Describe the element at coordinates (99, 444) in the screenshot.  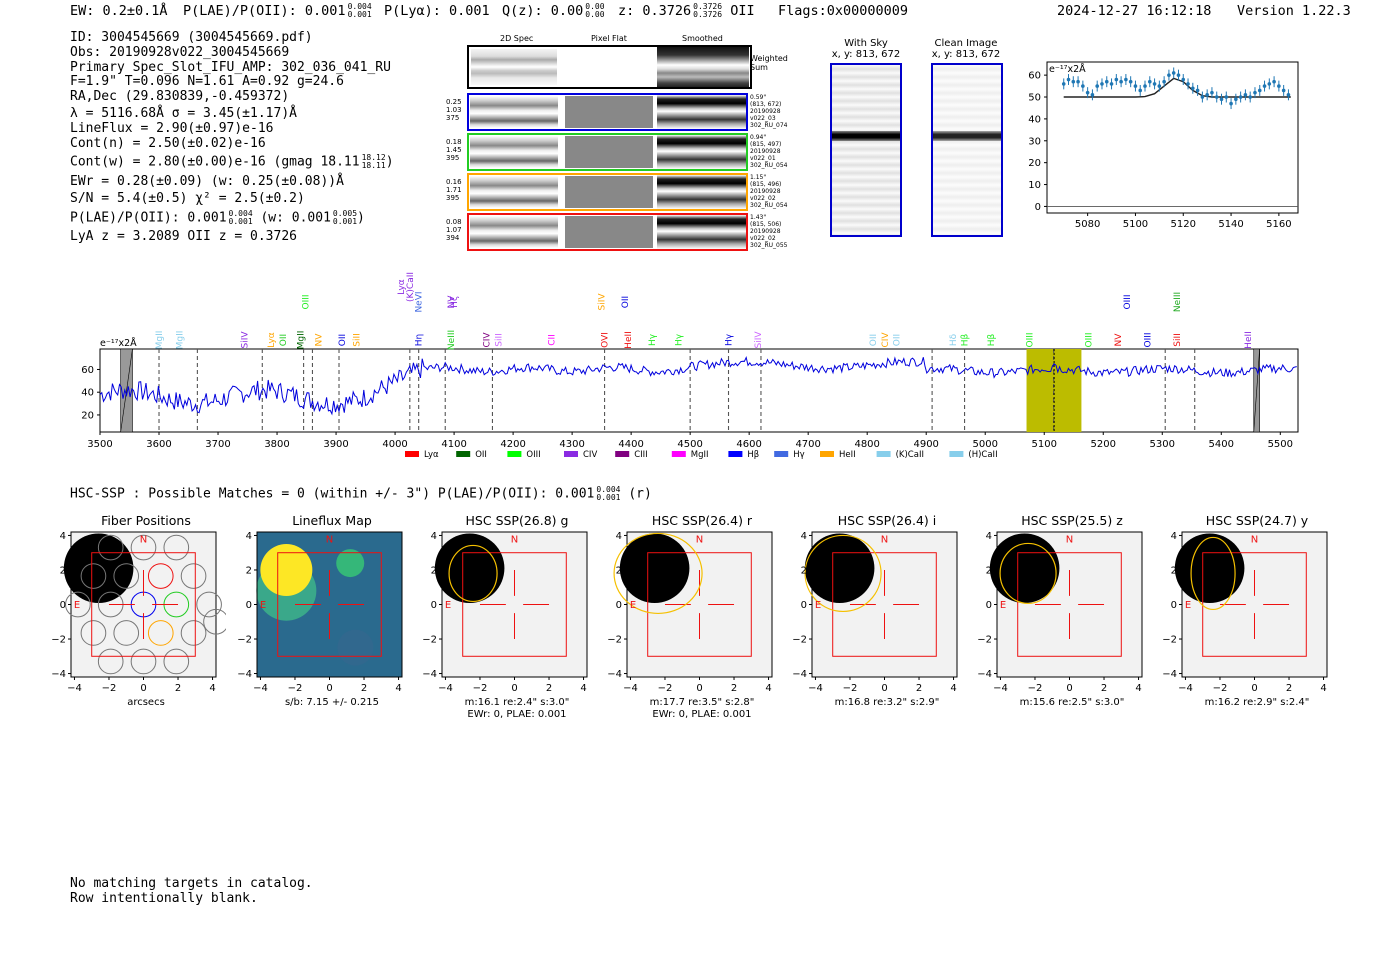
I see `spectrum-xtick-label: 3500` at that location.